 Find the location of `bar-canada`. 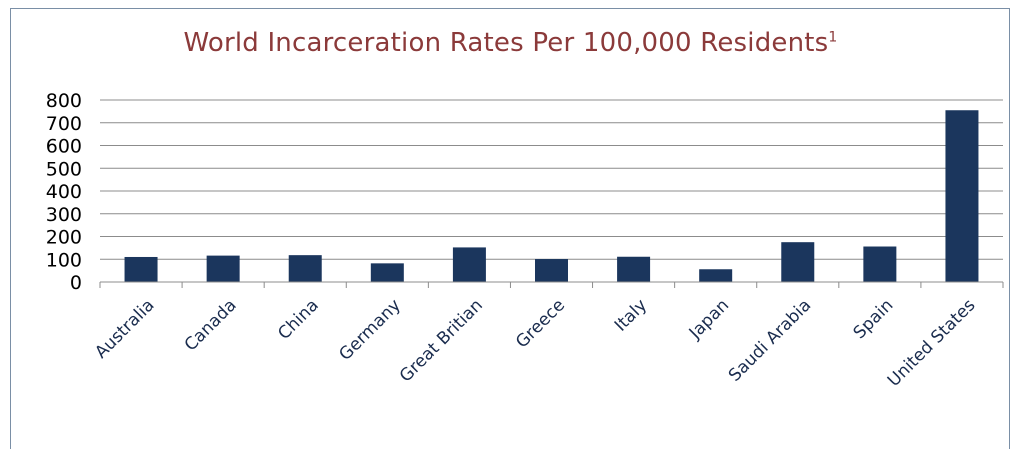

bar-canada is located at coordinates (223, 268).